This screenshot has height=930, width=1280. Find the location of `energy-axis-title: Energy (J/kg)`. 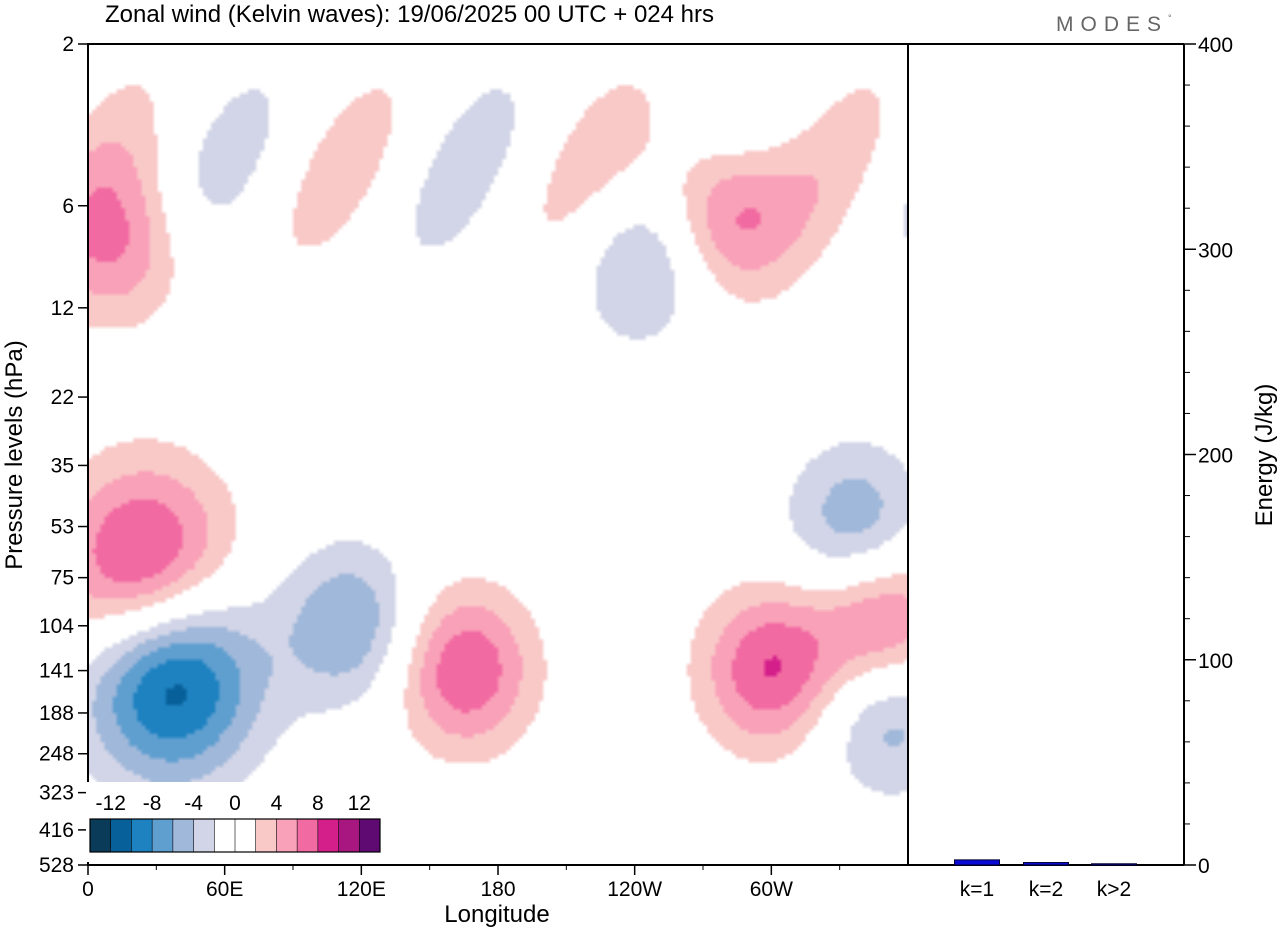

energy-axis-title: Energy (J/kg) is located at coordinates (1264, 455).